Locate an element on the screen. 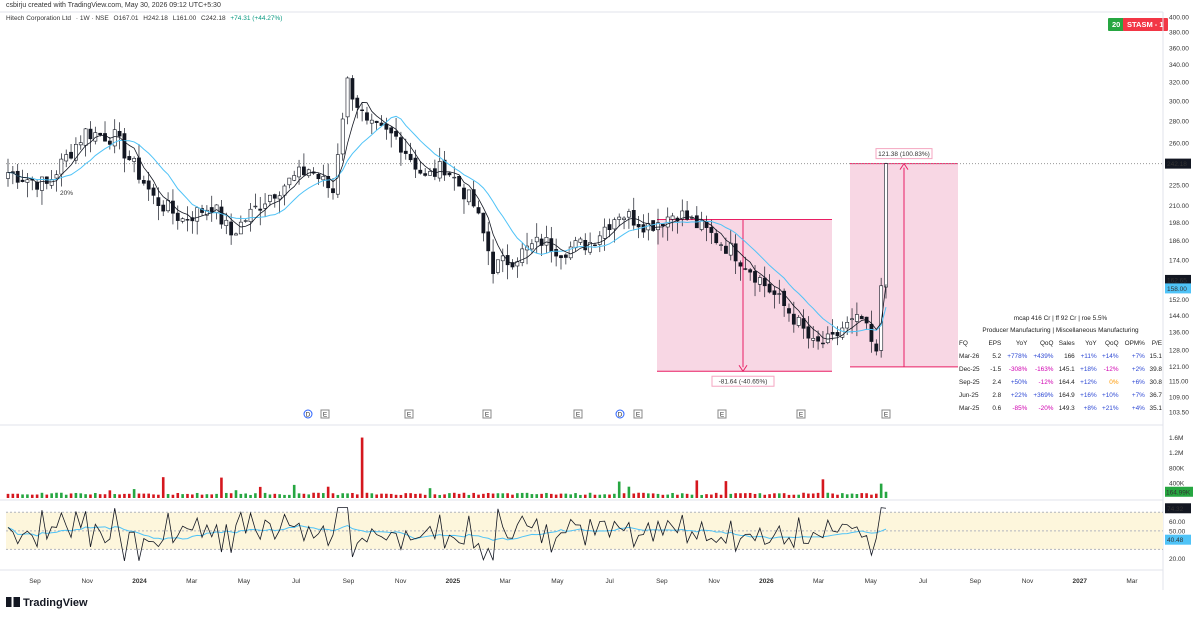 This screenshot has width=1200, height=619. indicator-badge-stasm: STASM - 1 is located at coordinates (1145, 24).